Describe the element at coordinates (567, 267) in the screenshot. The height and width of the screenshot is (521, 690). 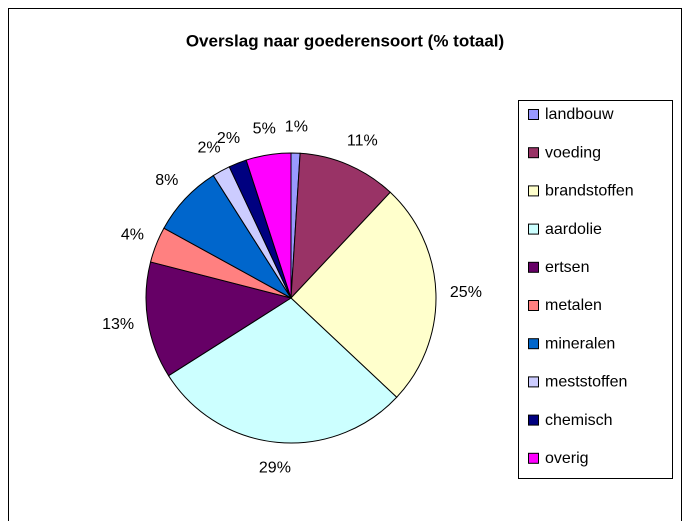
I see `legend-label: ertsen` at that location.